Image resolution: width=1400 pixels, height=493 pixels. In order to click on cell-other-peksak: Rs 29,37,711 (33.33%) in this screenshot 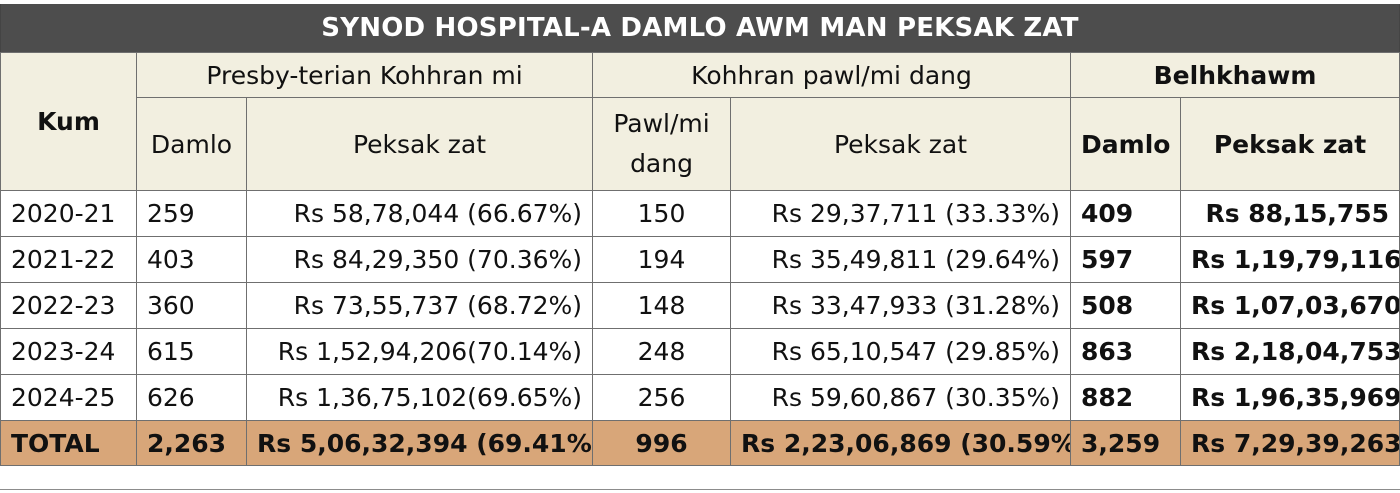, I will do `click(901, 213)`.